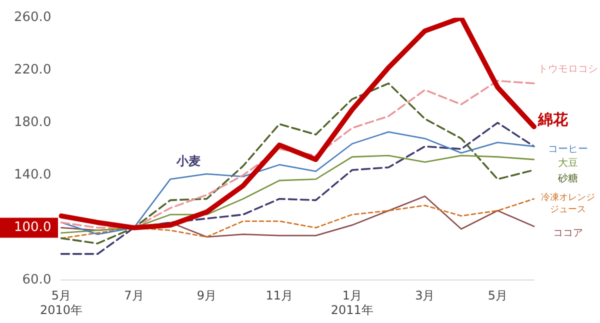  I want to click on x-tick-label: 11月, so click(280, 295).